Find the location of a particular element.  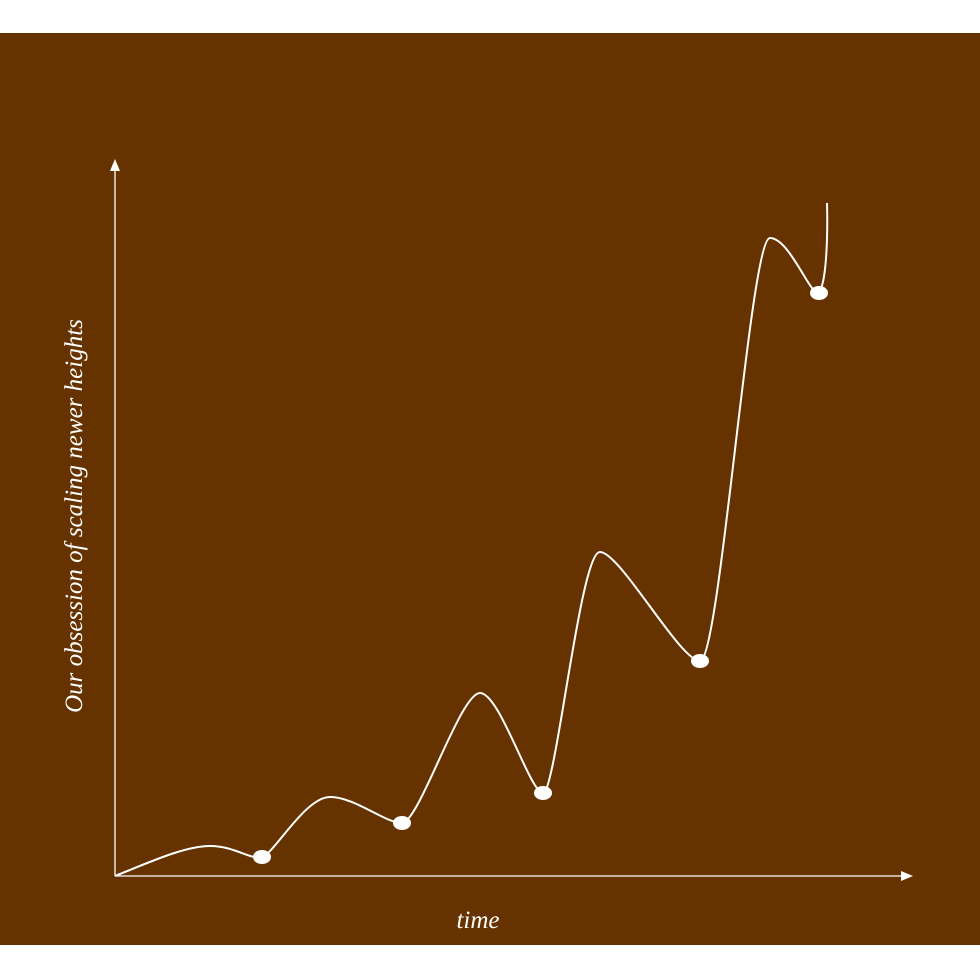

y-axis-label: Our obsession of scaling newer heights is located at coordinates (74, 516).